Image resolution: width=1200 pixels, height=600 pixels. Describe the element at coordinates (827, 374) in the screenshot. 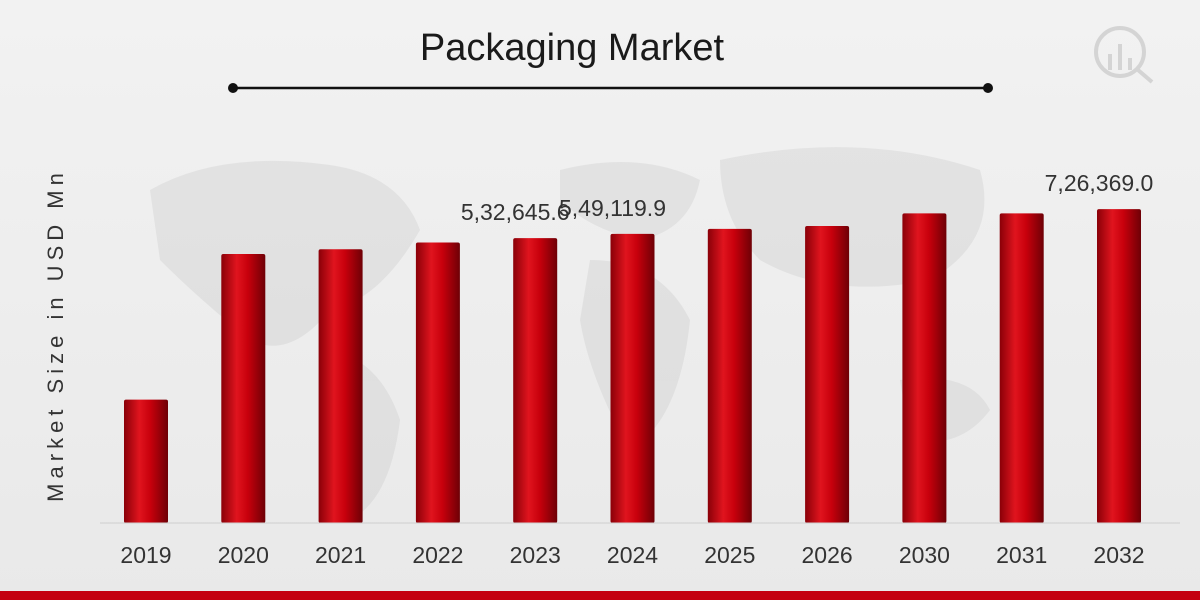

I see `bar-2026` at that location.